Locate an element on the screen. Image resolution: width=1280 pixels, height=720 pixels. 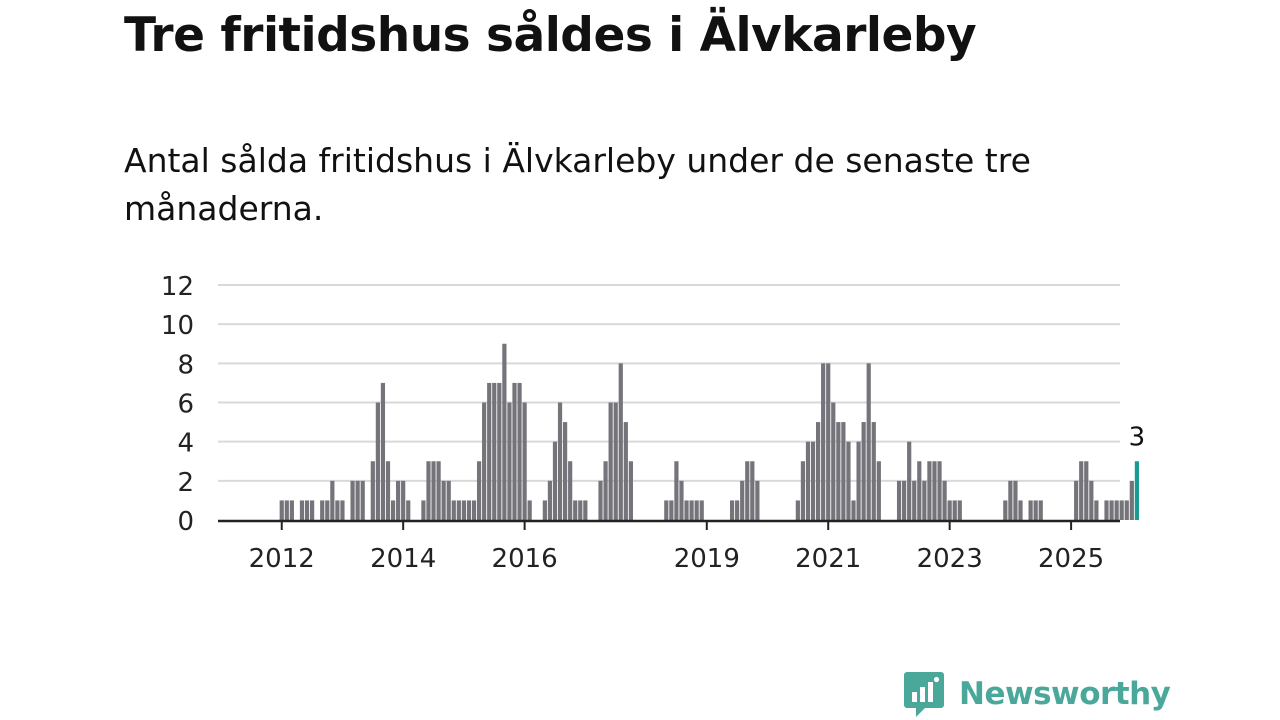
brand-name: Newsworthy is located at coordinates (1065, 694).